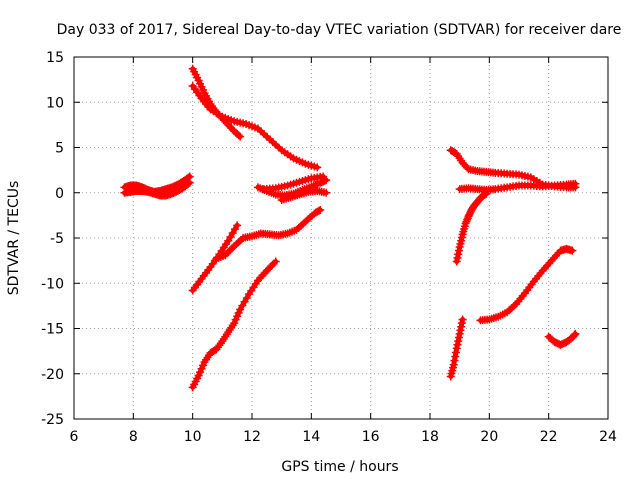 This screenshot has width=640, height=480. What do you see at coordinates (343, 437) in the screenshot?
I see `x-tick-labels: 6 8 10 12 14 16 18 20 22 24` at bounding box center [343, 437].